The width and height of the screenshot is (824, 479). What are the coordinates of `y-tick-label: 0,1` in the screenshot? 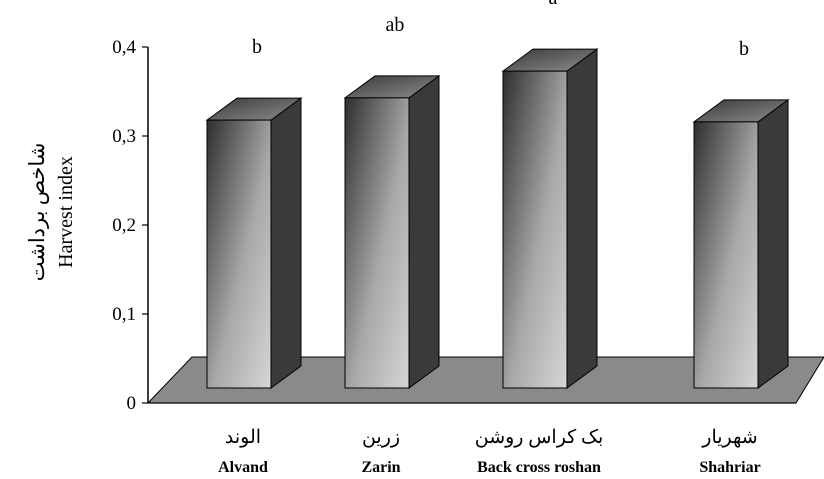 It's located at (124, 314).